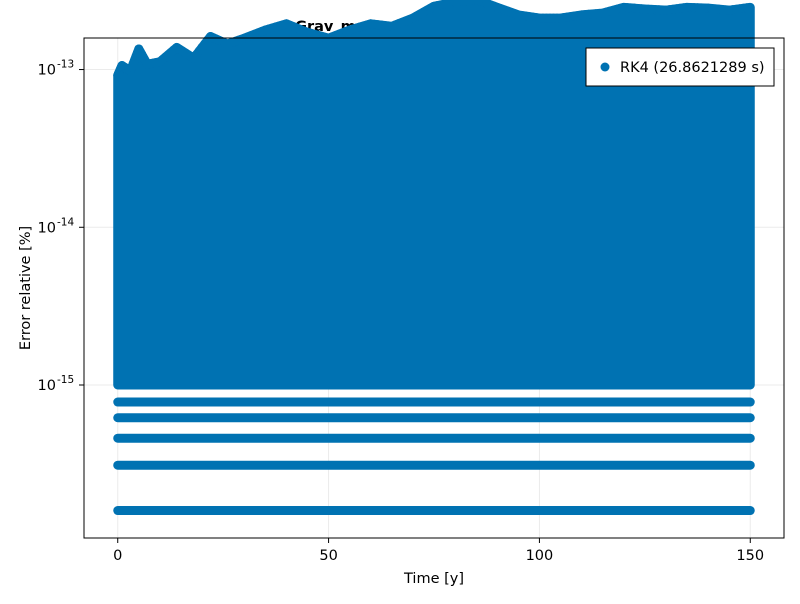  I want to click on x-tick-label: 150, so click(750, 556).